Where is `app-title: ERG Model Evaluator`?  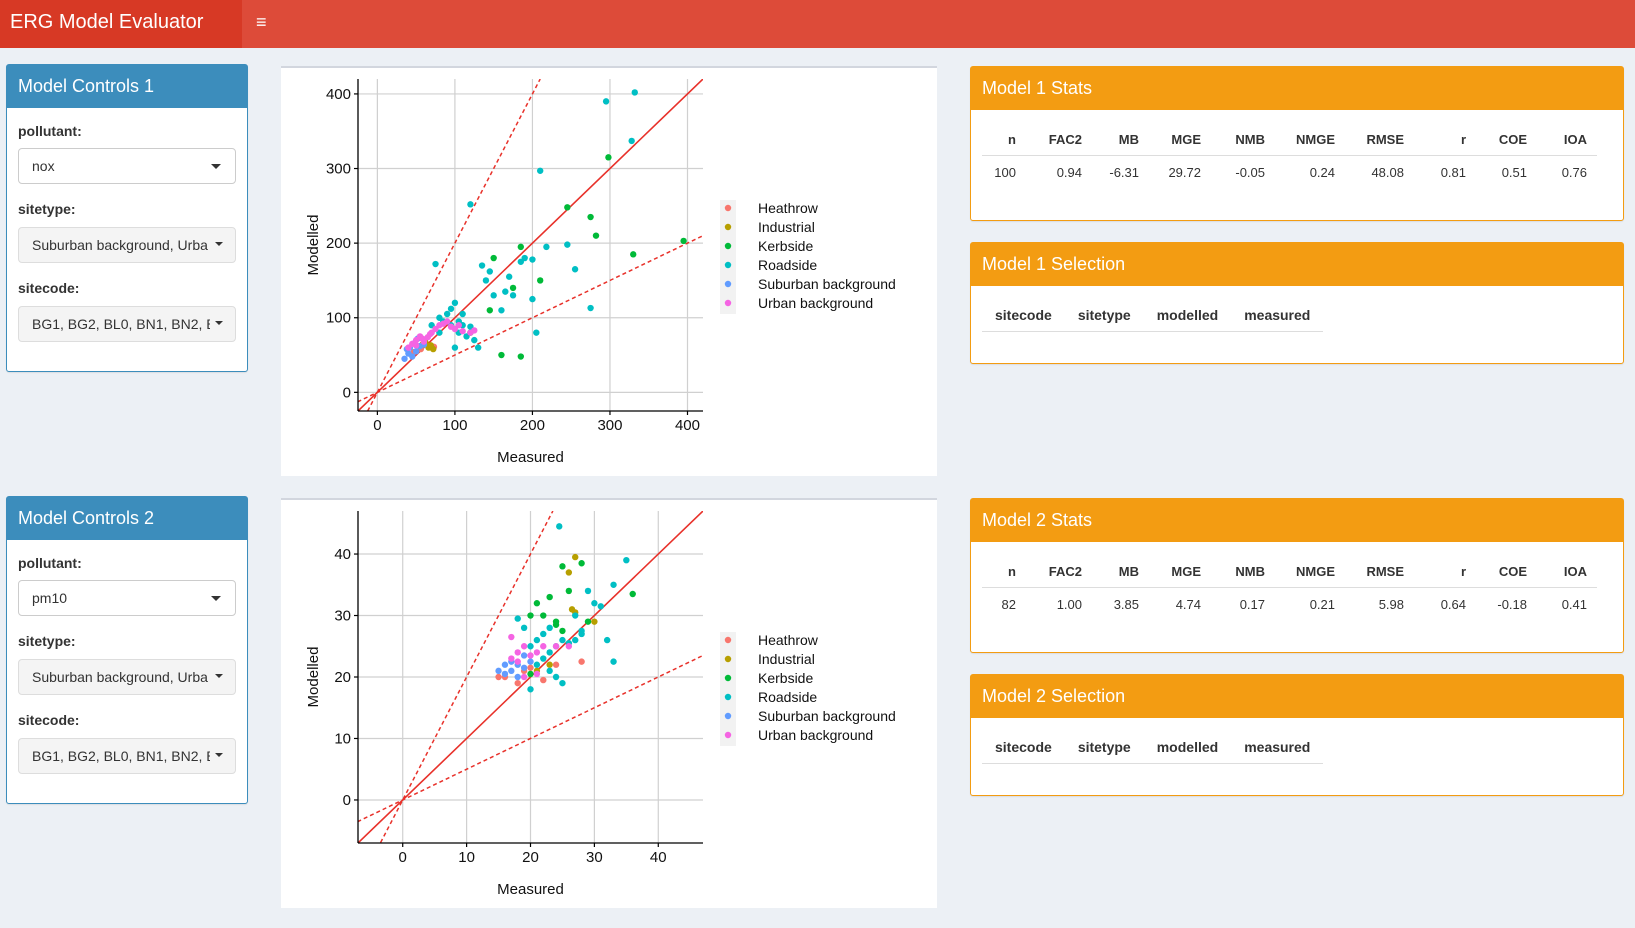
app-title: ERG Model Evaluator is located at coordinates (121, 24).